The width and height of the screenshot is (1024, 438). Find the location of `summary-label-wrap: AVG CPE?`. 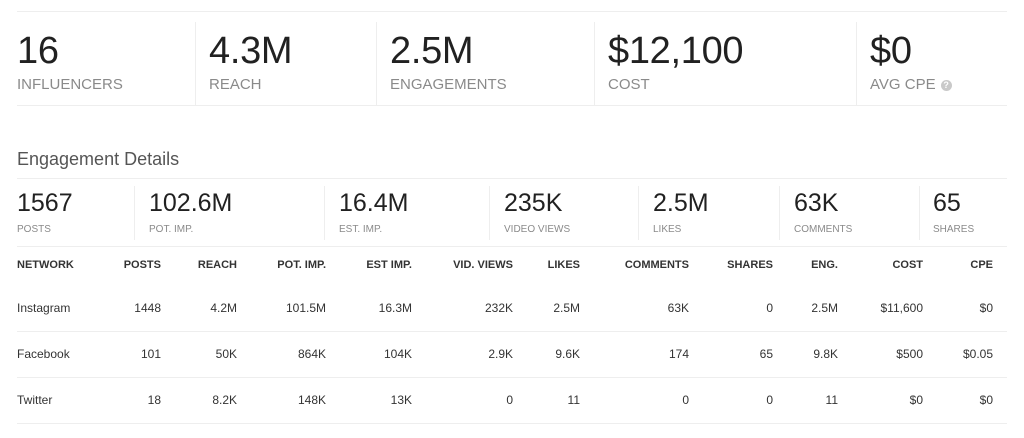

summary-label-wrap: AVG CPE? is located at coordinates (911, 84).